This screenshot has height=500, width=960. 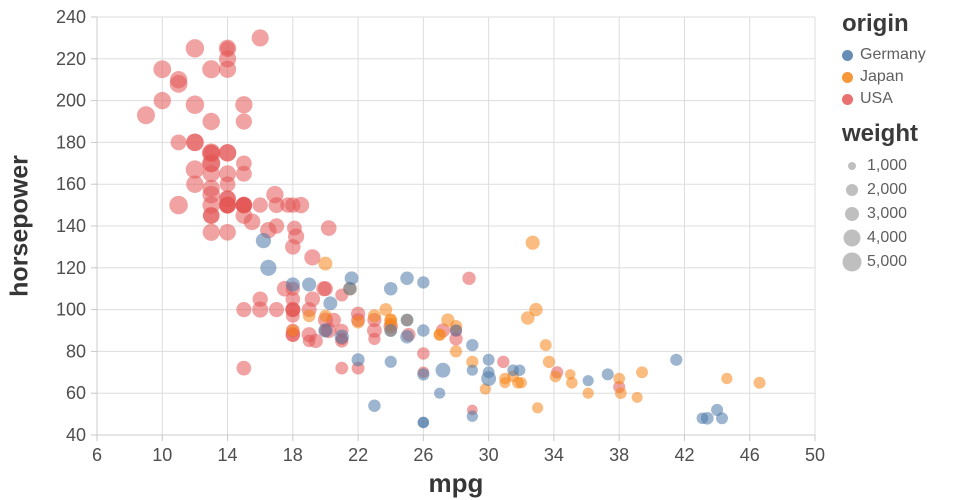 I want to click on legend-color-swatch, so click(x=847, y=55).